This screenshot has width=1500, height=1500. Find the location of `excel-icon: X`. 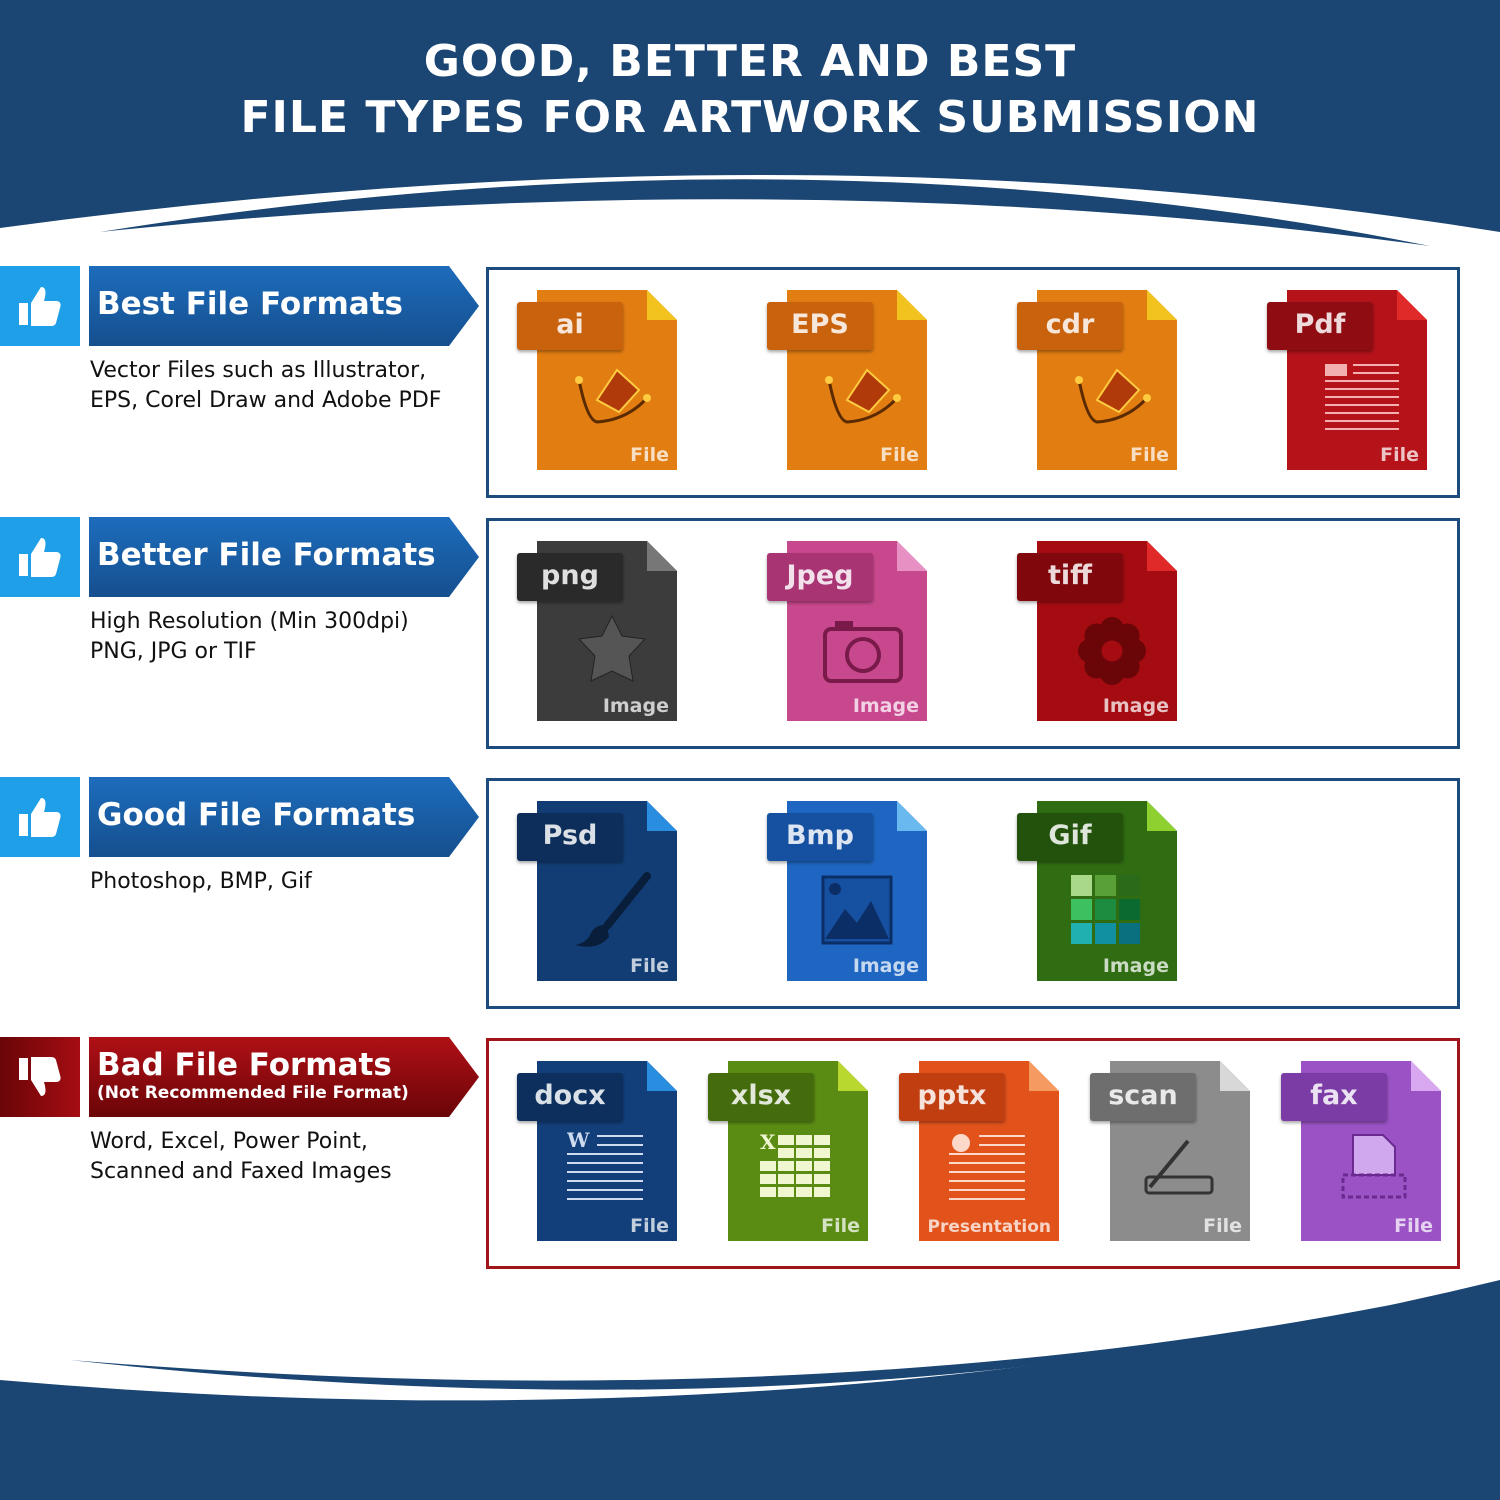

excel-icon: X is located at coordinates (803, 1171).